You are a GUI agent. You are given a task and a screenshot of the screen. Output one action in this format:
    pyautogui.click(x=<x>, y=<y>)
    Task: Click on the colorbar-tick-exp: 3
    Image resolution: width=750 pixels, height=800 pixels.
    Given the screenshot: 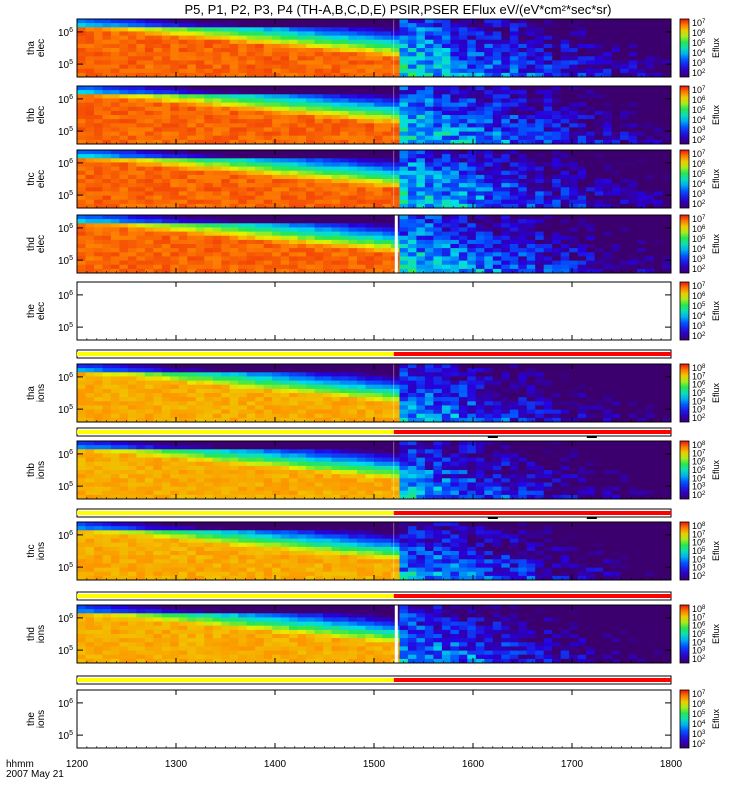 What is the action you would take?
    pyautogui.click(x=704, y=193)
    